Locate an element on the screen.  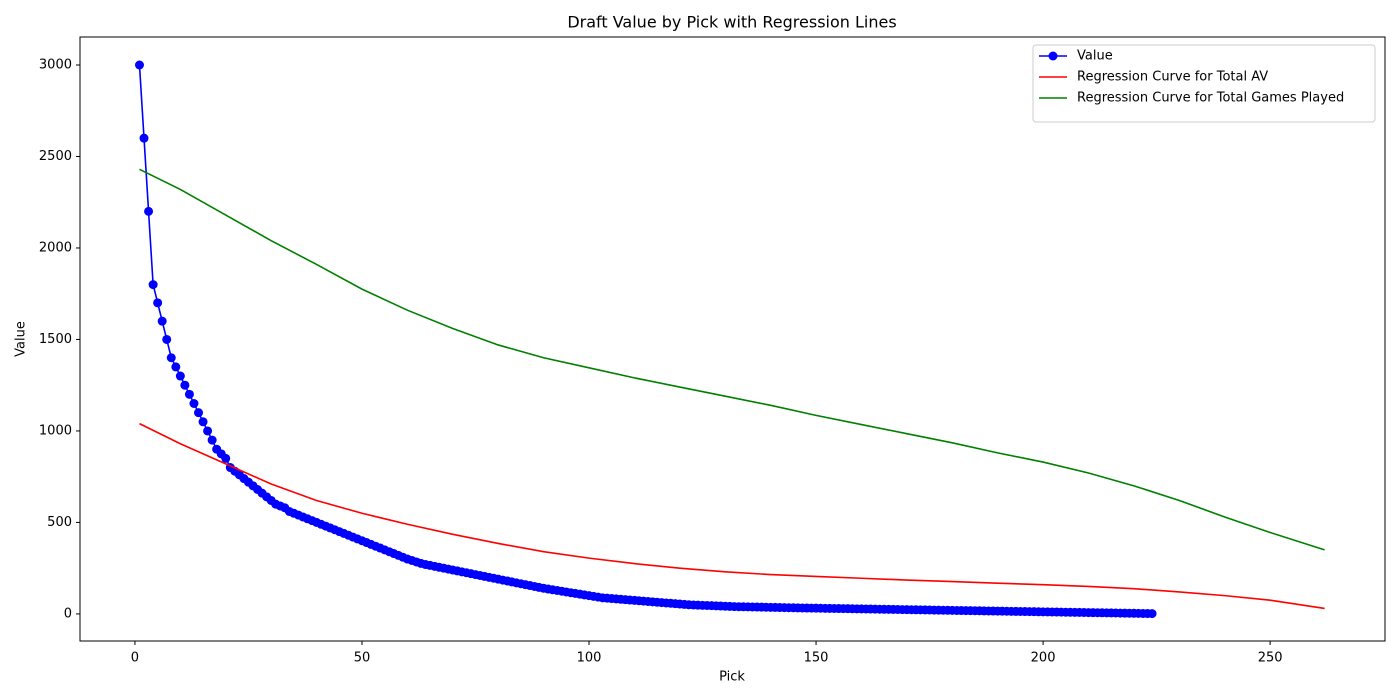
x-tick-label: 150 is located at coordinates (816, 658).